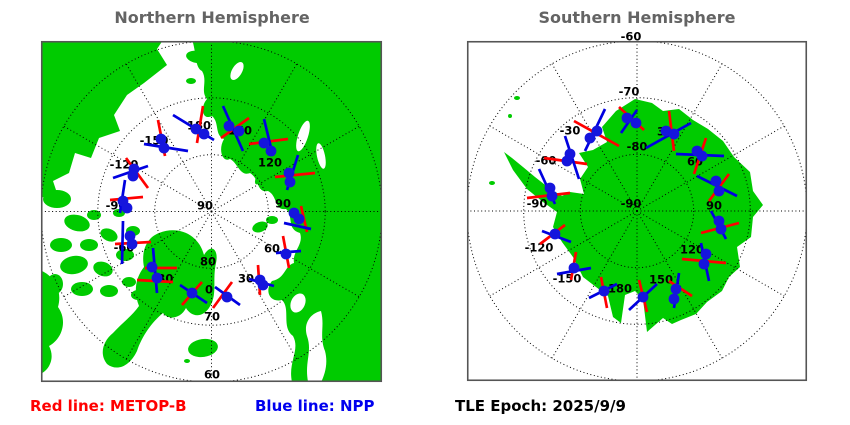  Describe the element at coordinates (283, 204) in the screenshot. I see `longitude-label: 90` at that location.